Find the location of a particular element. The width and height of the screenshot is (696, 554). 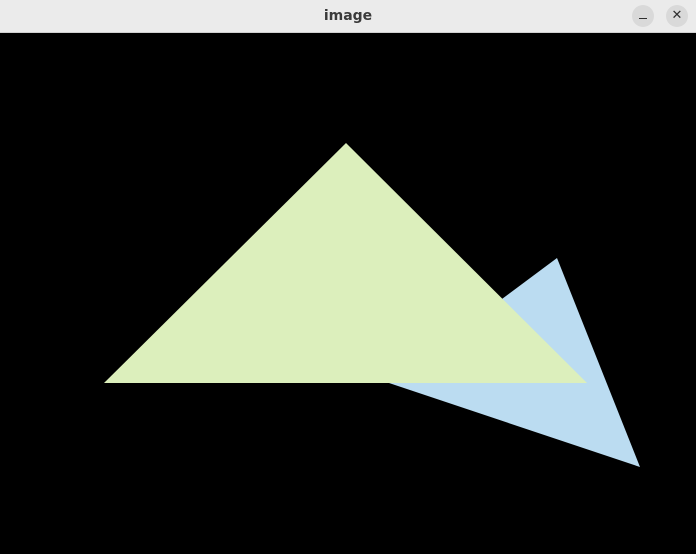

close-button: ✕ is located at coordinates (677, 16).